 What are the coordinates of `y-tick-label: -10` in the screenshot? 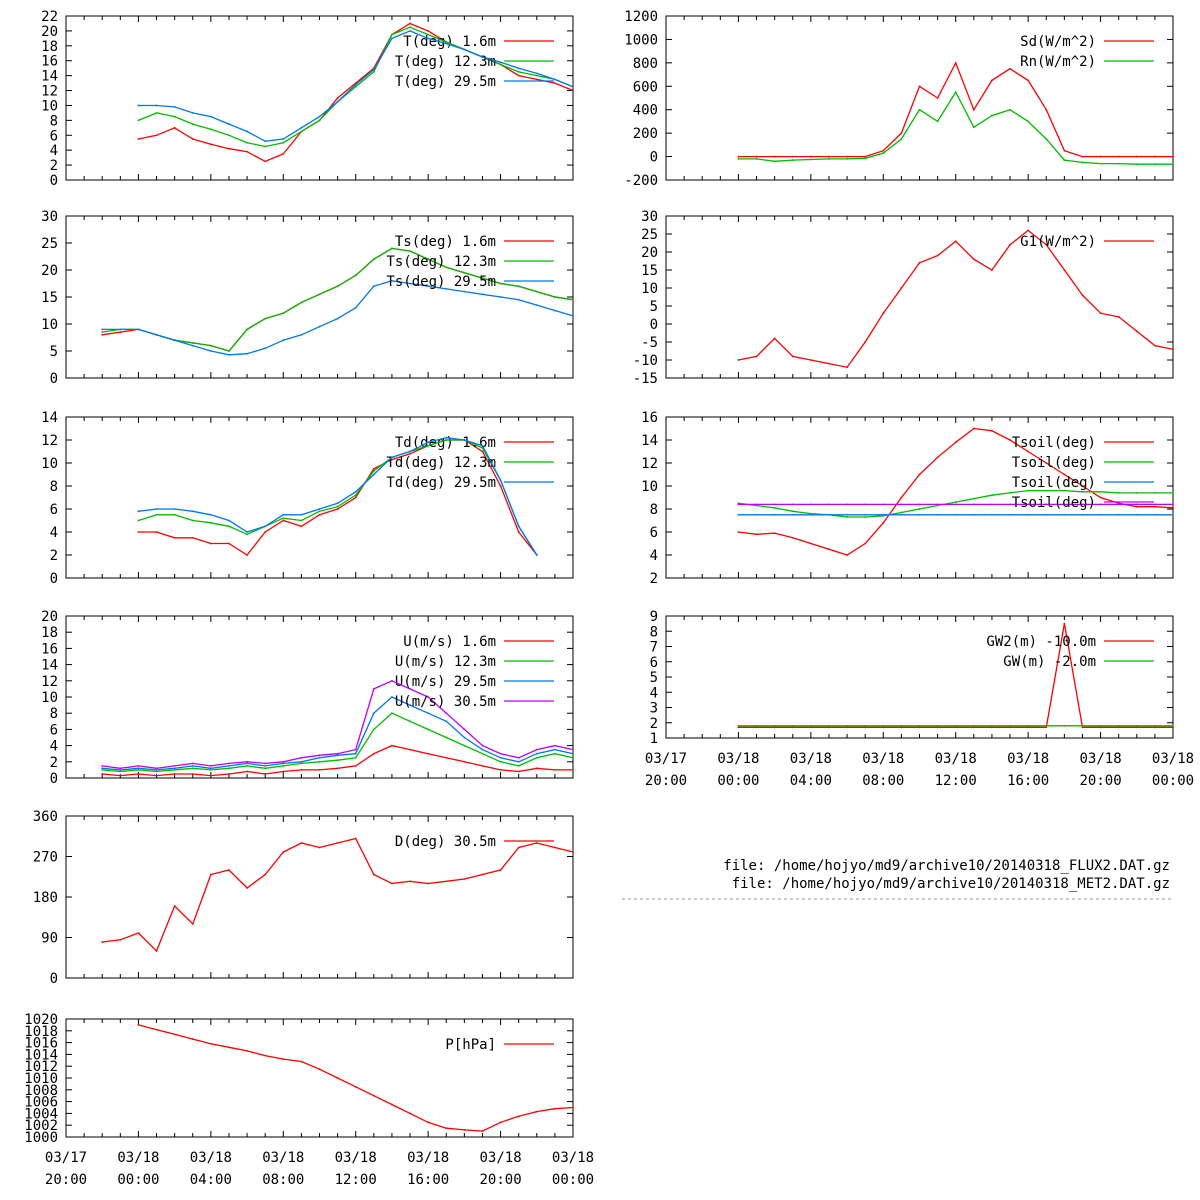 It's located at (645, 361).